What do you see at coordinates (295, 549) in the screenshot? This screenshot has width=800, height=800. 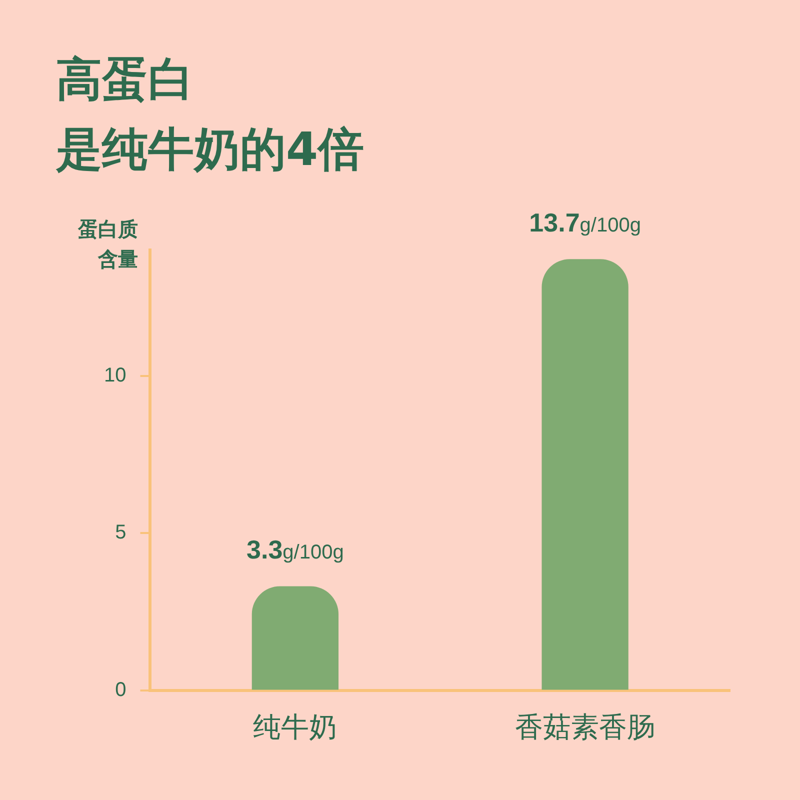 I see `data-label: 3.3g/100g` at bounding box center [295, 549].